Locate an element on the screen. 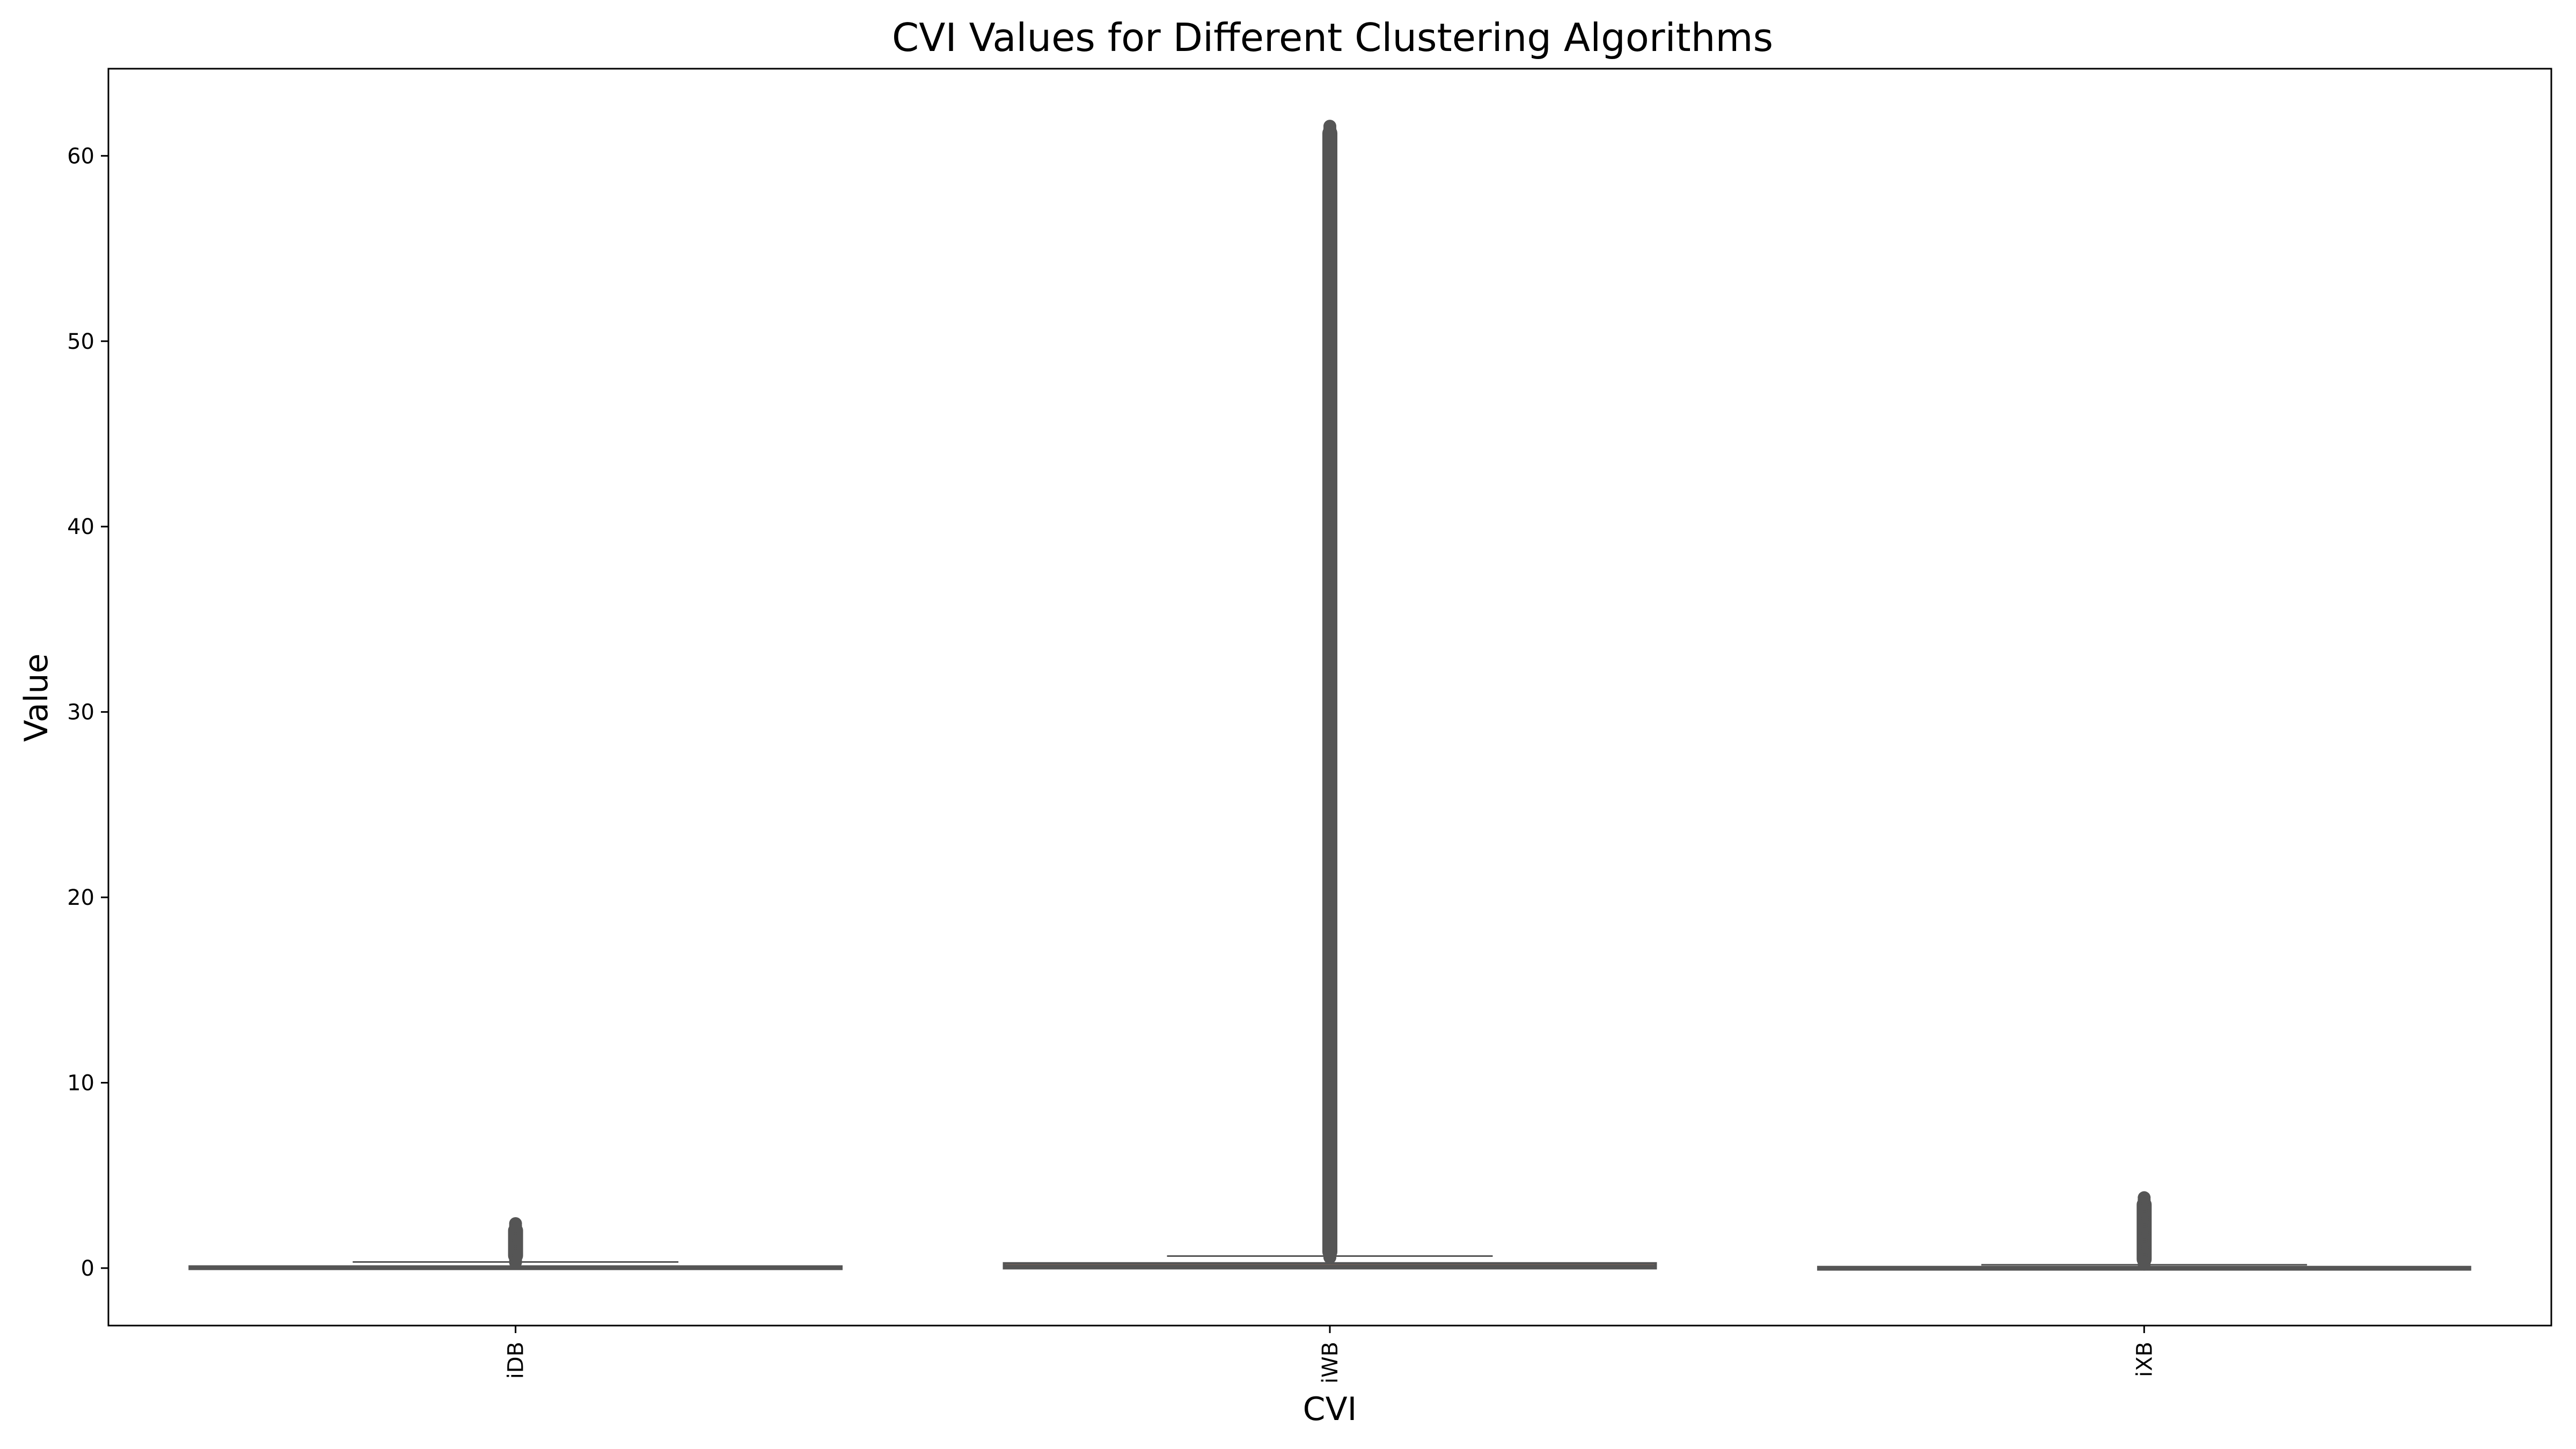 This screenshot has height=1449, width=2576. y-tick-label: 20 is located at coordinates (80, 897).